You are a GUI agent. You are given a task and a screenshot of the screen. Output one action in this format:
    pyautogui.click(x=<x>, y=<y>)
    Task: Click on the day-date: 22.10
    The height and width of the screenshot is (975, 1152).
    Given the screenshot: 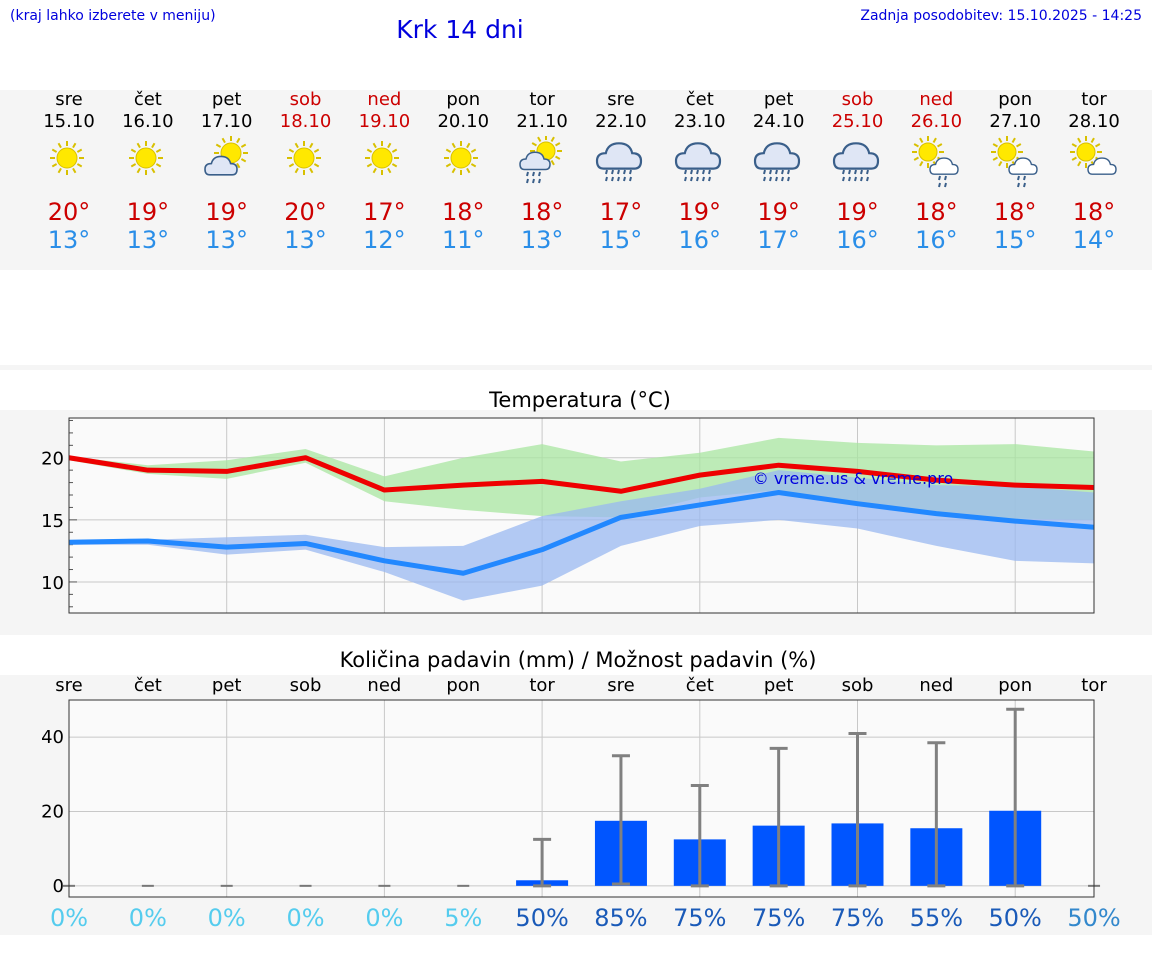 What is the action you would take?
    pyautogui.click(x=621, y=121)
    